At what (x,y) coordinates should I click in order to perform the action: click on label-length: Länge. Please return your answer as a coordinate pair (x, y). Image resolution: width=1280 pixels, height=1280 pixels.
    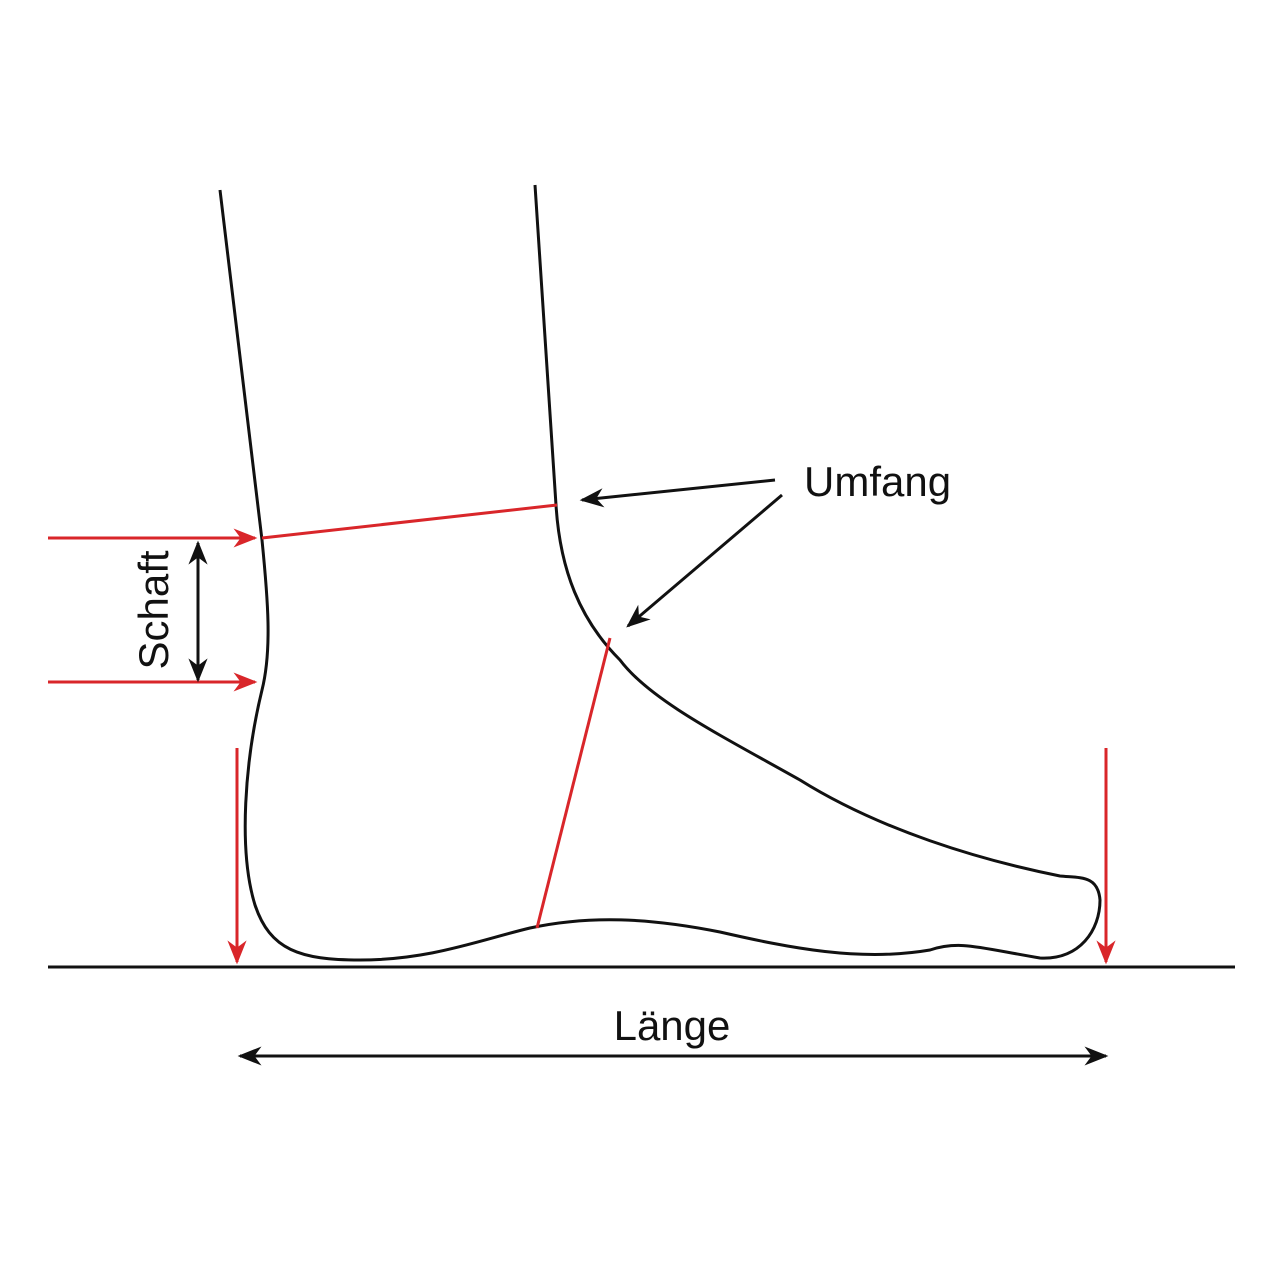
    Looking at the image, I should click on (672, 1025).